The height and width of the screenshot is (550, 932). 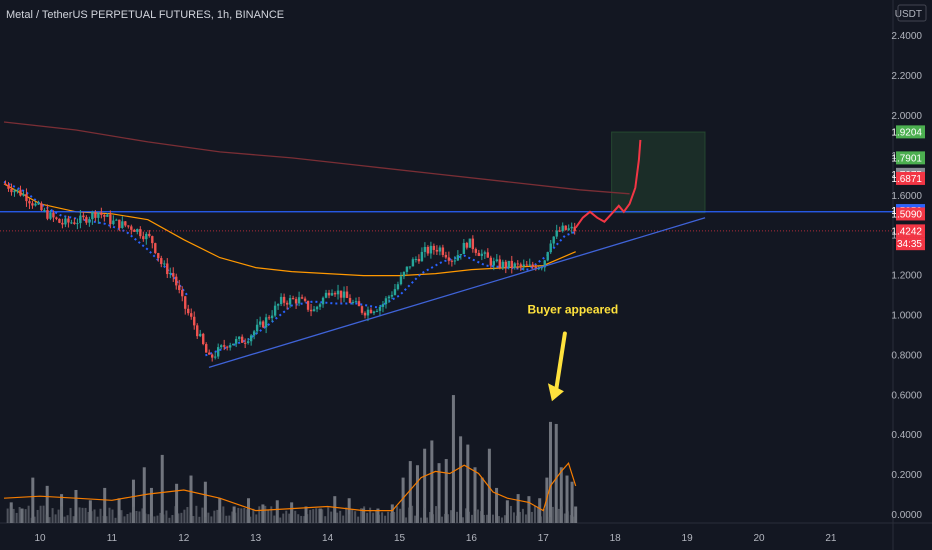 What do you see at coordinates (912, 13) in the screenshot?
I see `currency-box` at bounding box center [912, 13].